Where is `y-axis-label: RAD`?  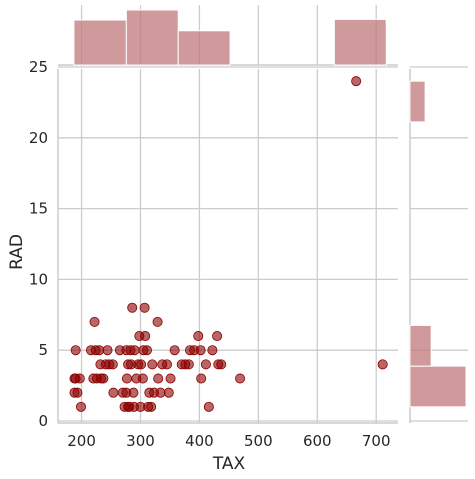 y-axis-label: RAD is located at coordinates (17, 252).